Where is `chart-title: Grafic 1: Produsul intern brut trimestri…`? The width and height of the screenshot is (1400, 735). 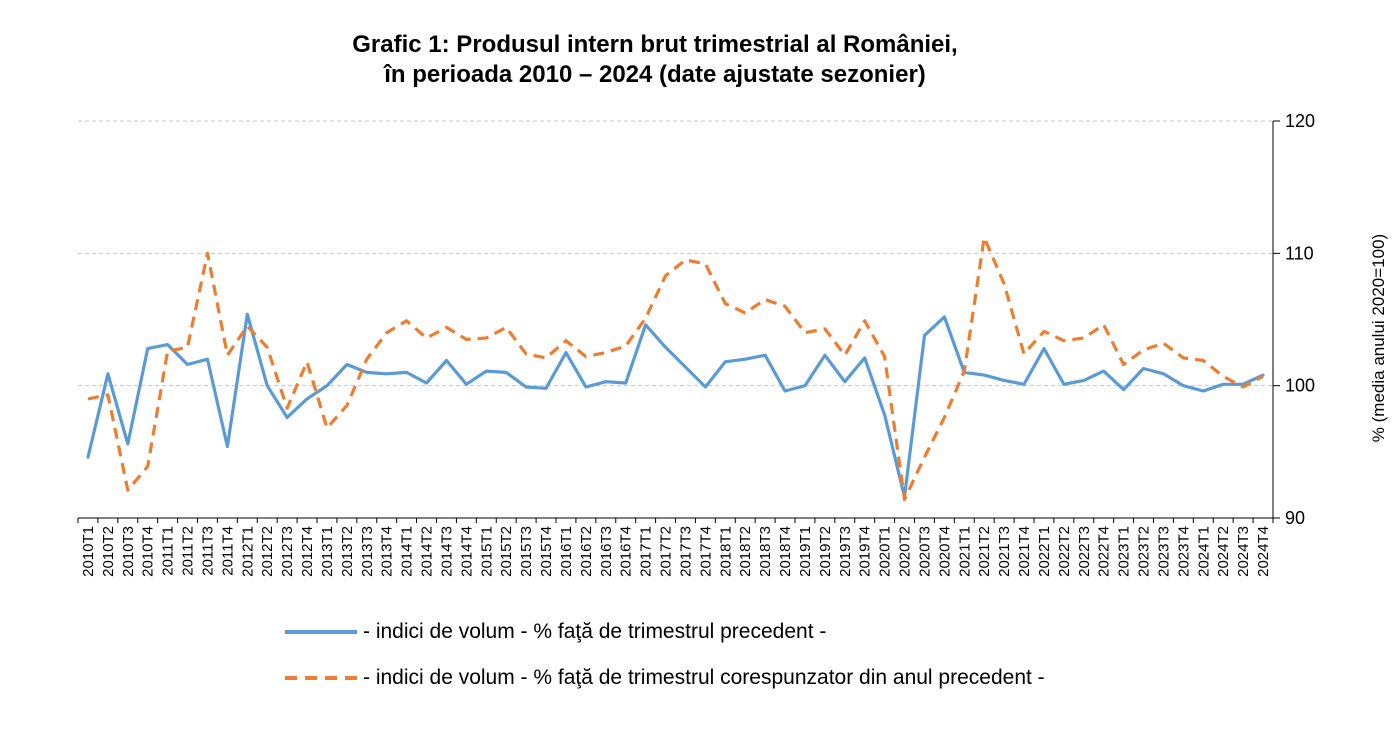 chart-title: Grafic 1: Produsul intern brut trimestri… is located at coordinates (655, 60).